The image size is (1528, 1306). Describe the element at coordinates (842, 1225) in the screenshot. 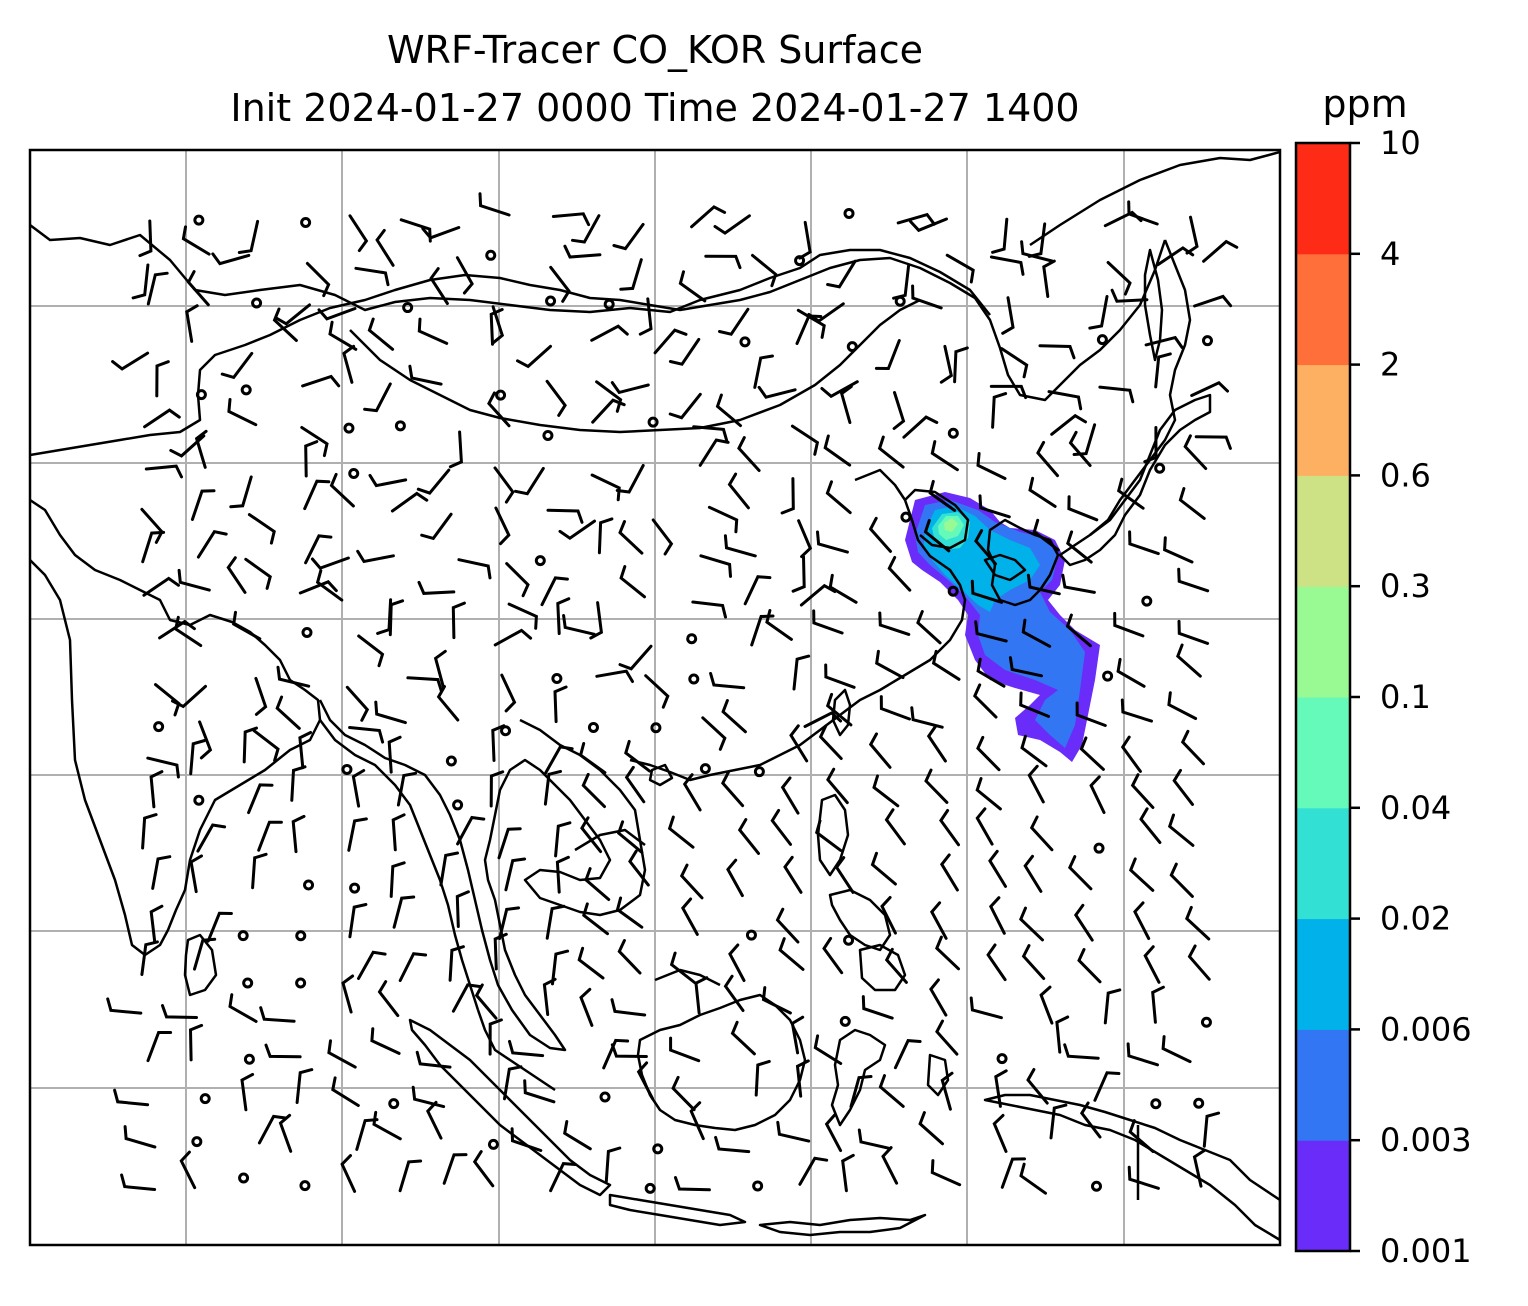

I see `coastline-lesser-sunda` at that location.